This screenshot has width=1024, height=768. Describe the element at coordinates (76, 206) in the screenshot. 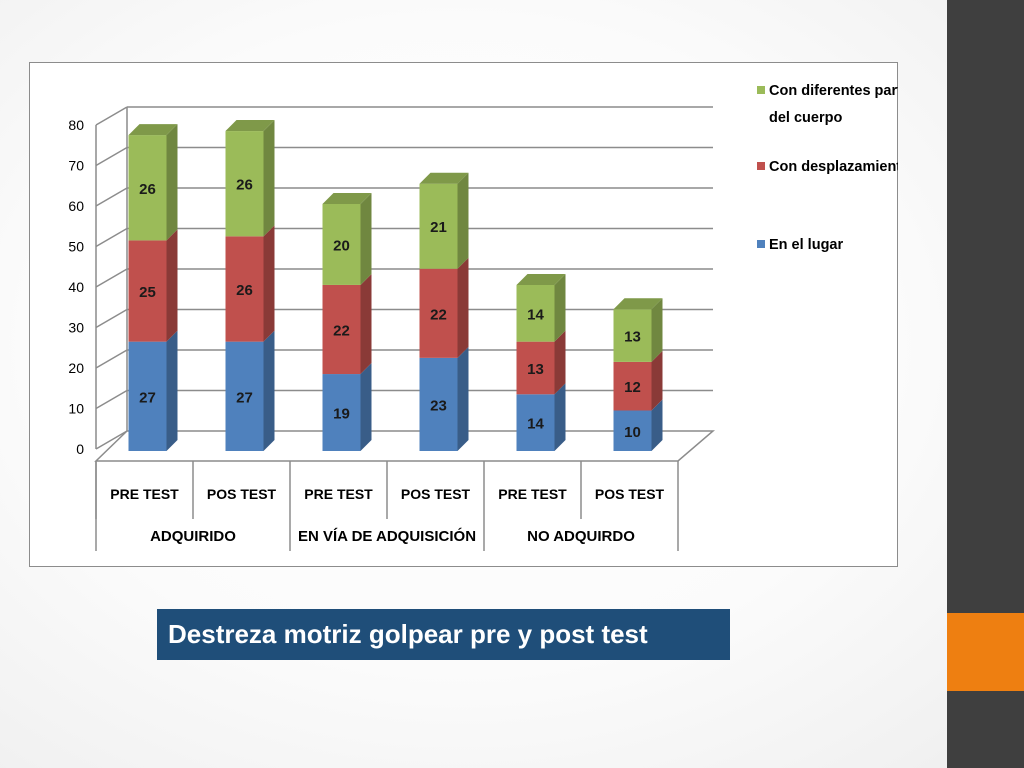

I see `y-tick-label: 60` at that location.